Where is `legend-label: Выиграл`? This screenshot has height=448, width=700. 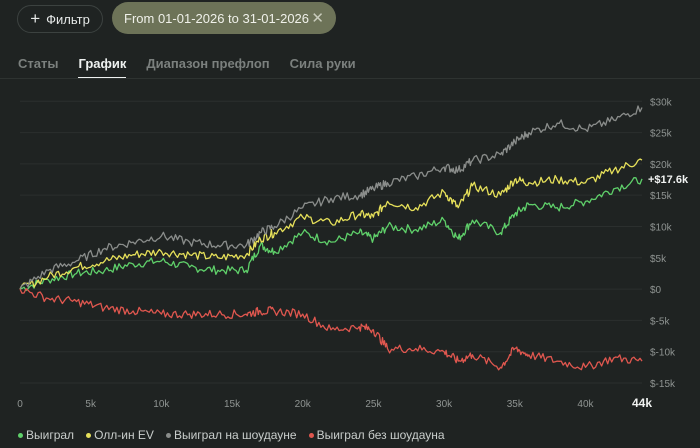
legend-label: Выиграл is located at coordinates (50, 435).